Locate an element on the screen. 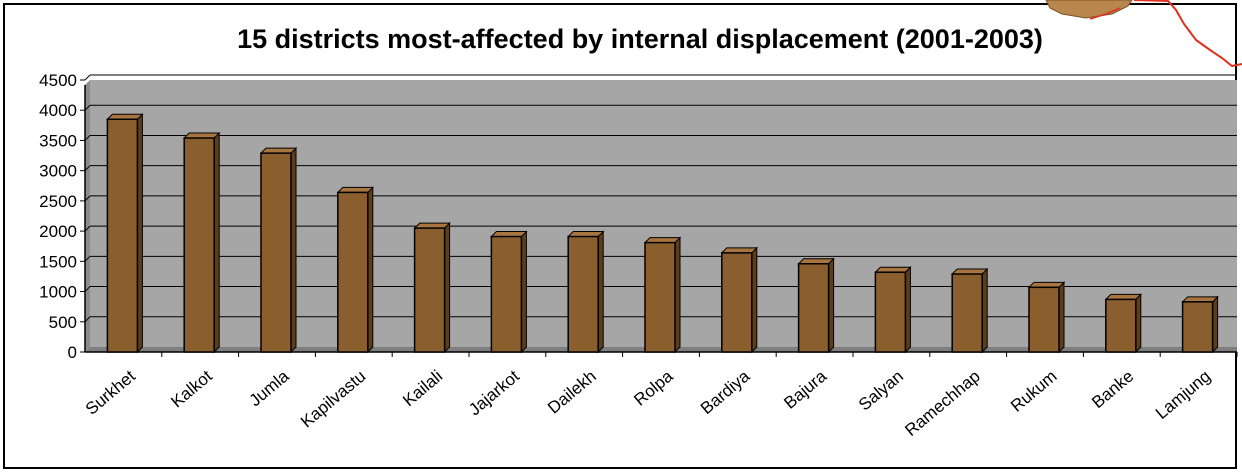 The height and width of the screenshot is (473, 1242). map-fragment-decoration is located at coordinates (1143, 34).